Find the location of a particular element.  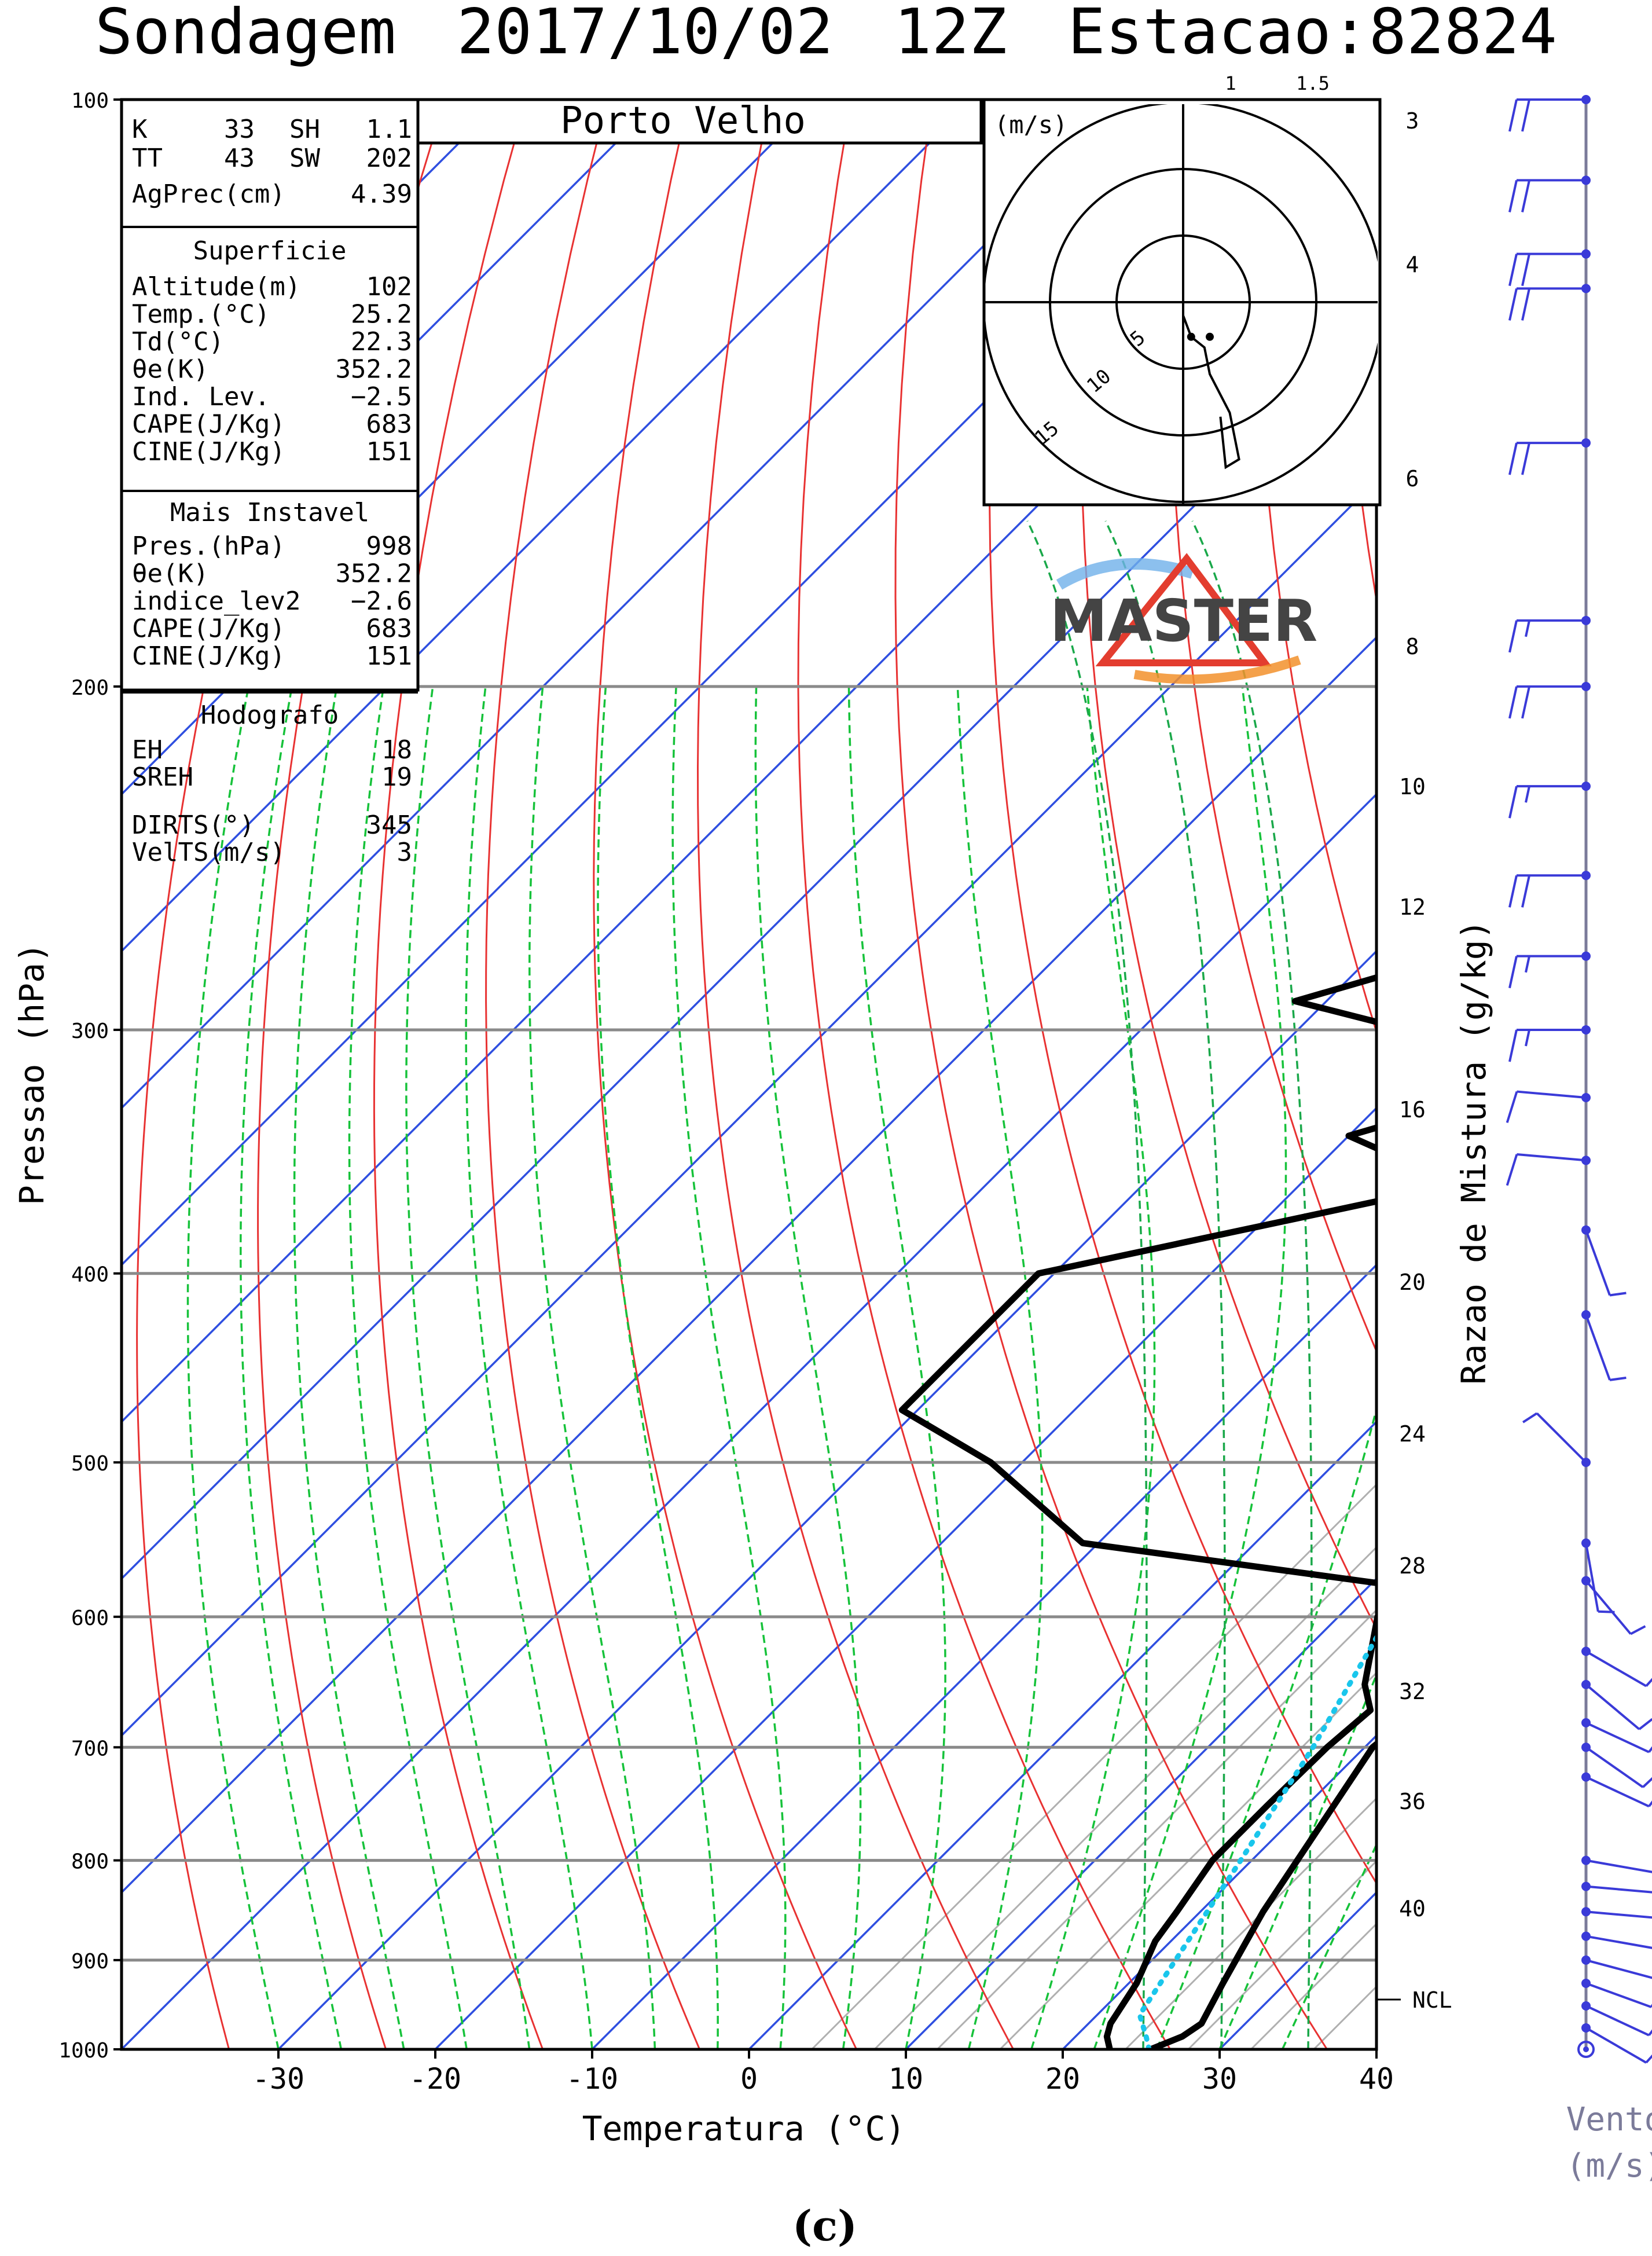

index-value: 1.1 is located at coordinates (389, 129).